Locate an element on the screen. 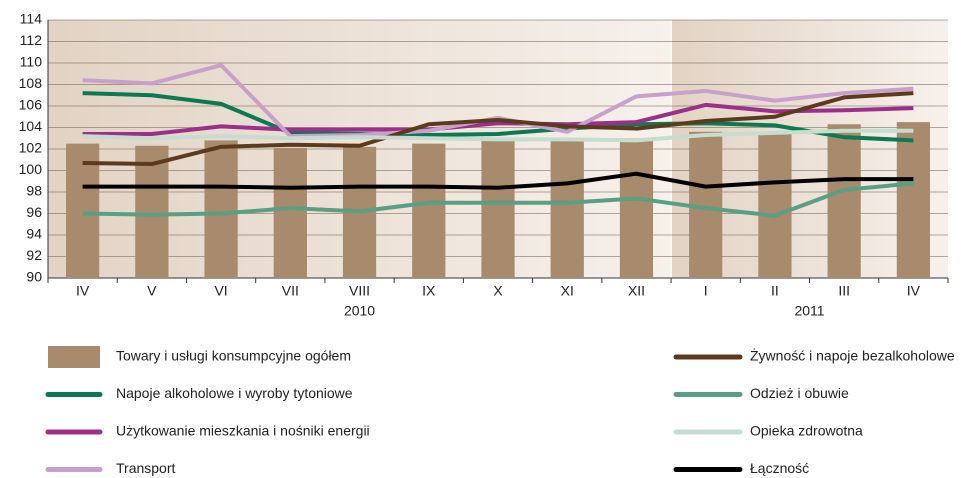  legend-label: Opieka zdrowotna is located at coordinates (806, 431).